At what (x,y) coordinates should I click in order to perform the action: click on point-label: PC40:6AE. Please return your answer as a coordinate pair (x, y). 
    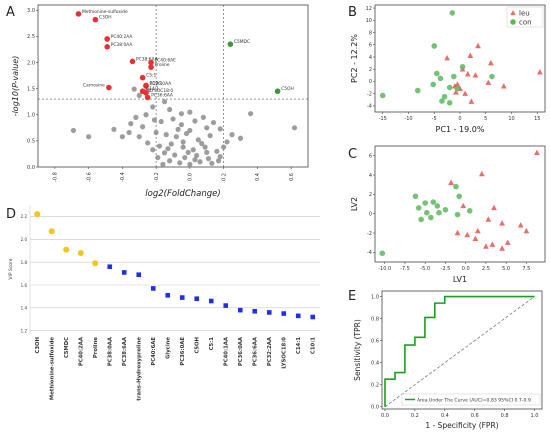
    Looking at the image, I should click on (166, 60).